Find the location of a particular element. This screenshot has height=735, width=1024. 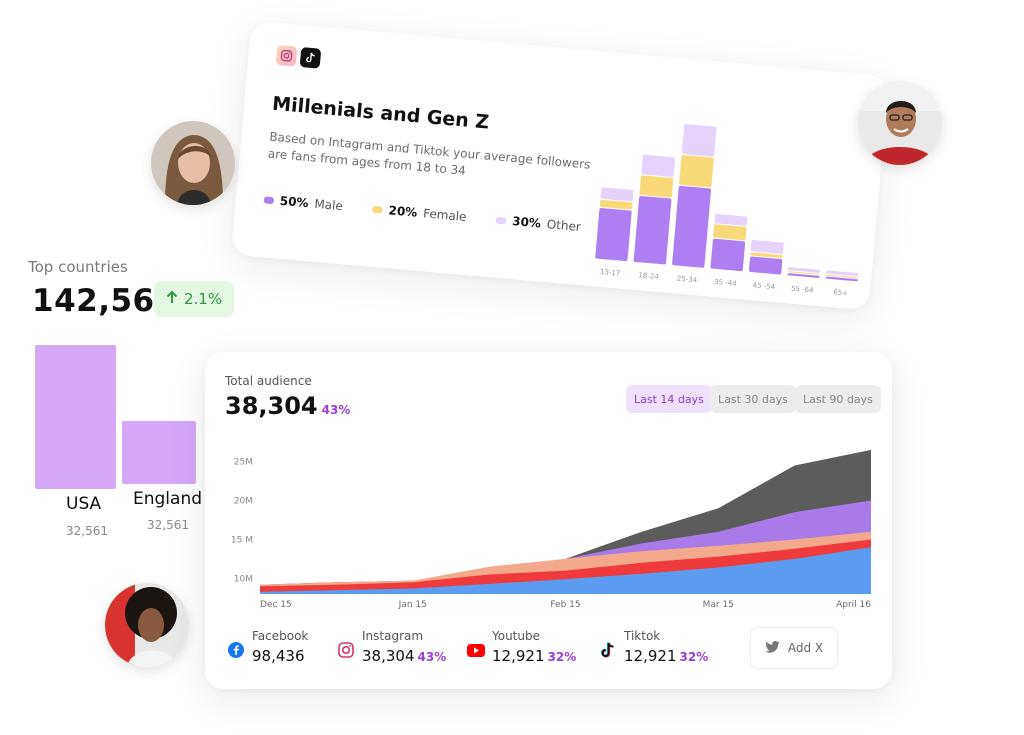

platform-count: 98,436 is located at coordinates (278, 656).